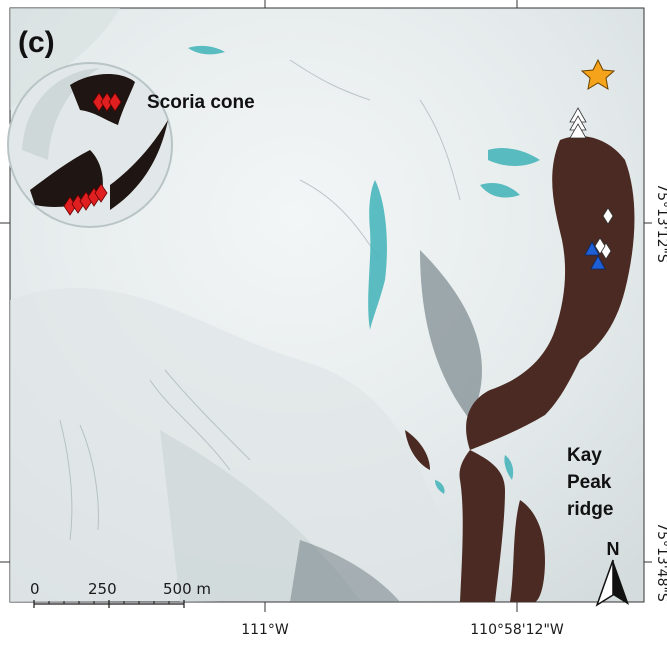 This screenshot has width=667, height=656. What do you see at coordinates (613, 549) in the screenshot?
I see `north-arrow-label: N` at bounding box center [613, 549].